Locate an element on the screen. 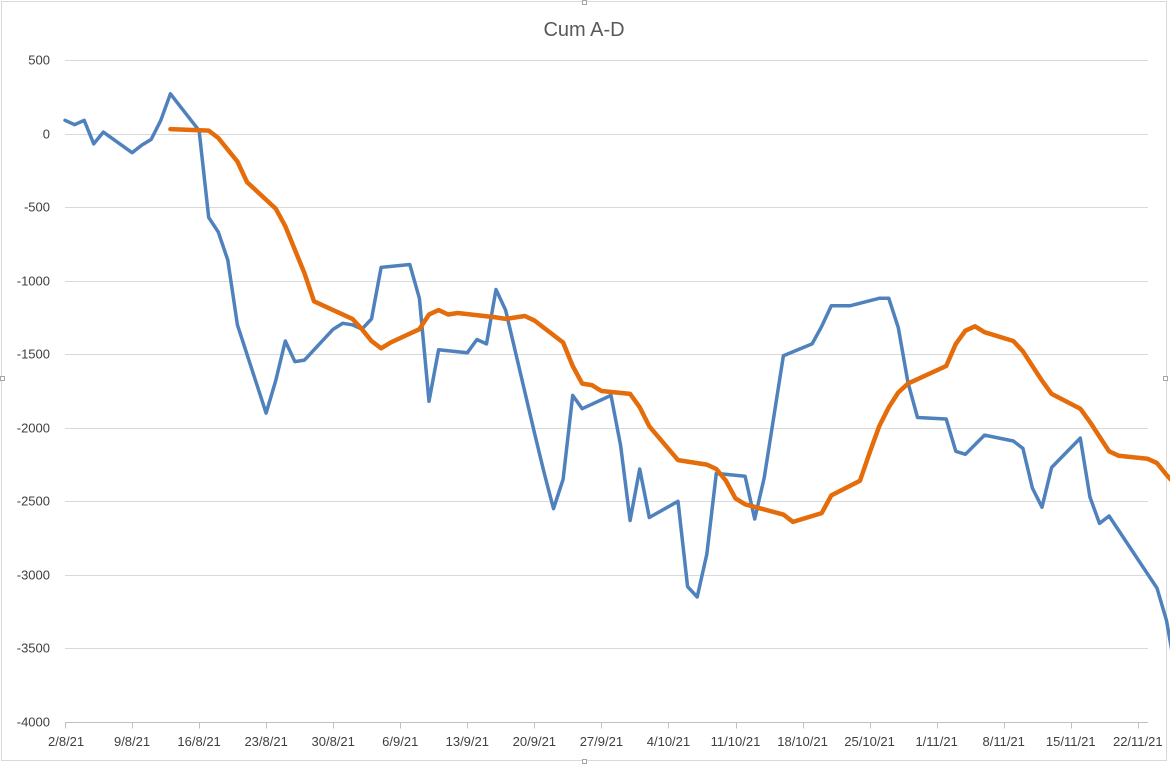  y-tick-label: -3000 is located at coordinates (33, 575).